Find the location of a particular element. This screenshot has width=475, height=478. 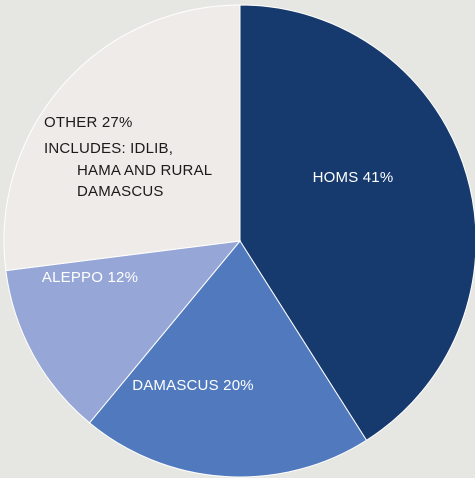

slice-label-aleppo: ALEPPO 12% is located at coordinates (90, 277).